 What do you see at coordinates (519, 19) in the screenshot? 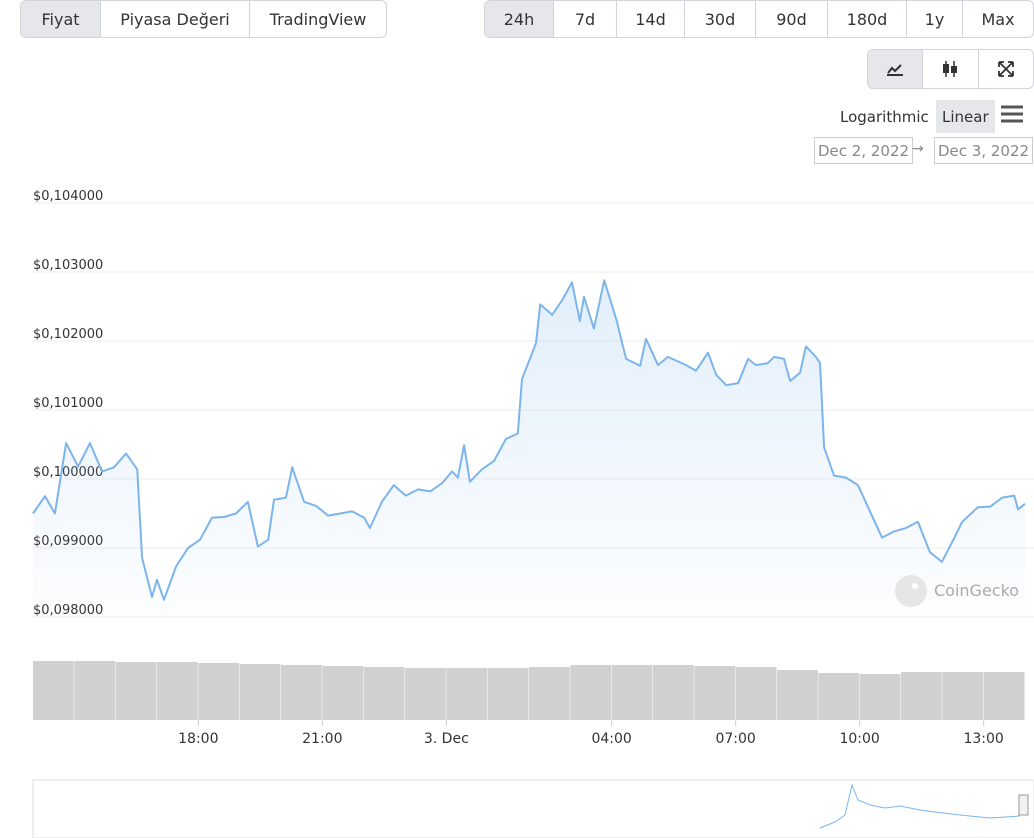
I see `button: 24h` at bounding box center [519, 19].